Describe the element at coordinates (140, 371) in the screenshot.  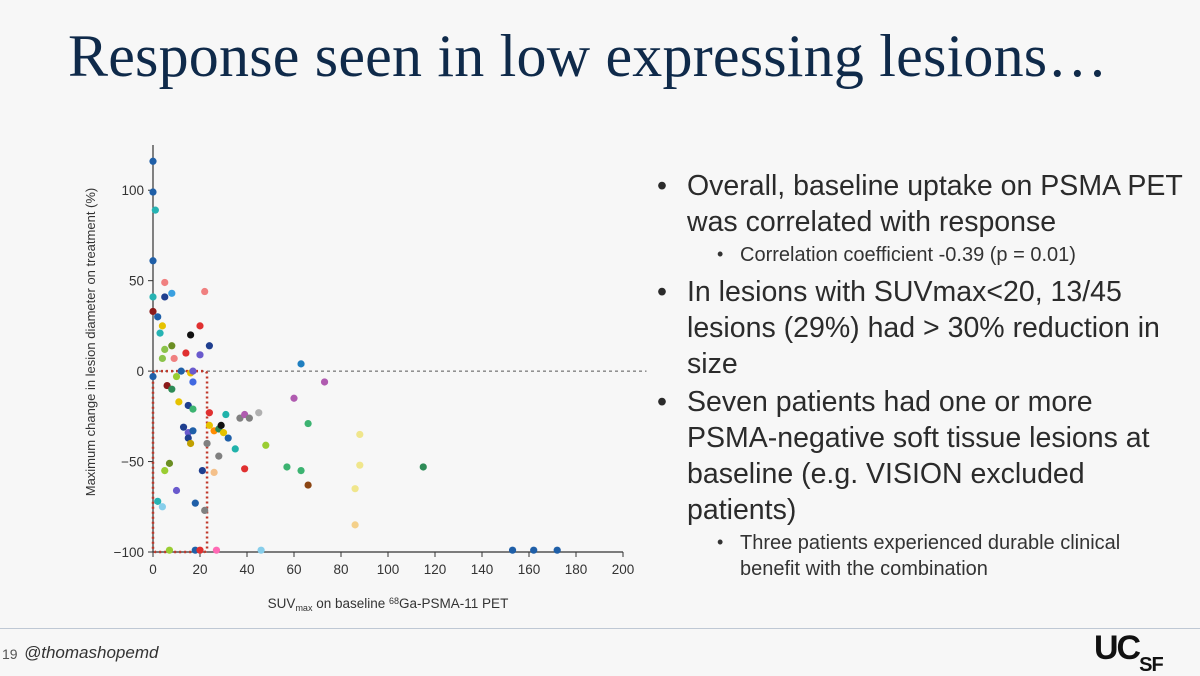
I see `y-tick-label: 0` at that location.